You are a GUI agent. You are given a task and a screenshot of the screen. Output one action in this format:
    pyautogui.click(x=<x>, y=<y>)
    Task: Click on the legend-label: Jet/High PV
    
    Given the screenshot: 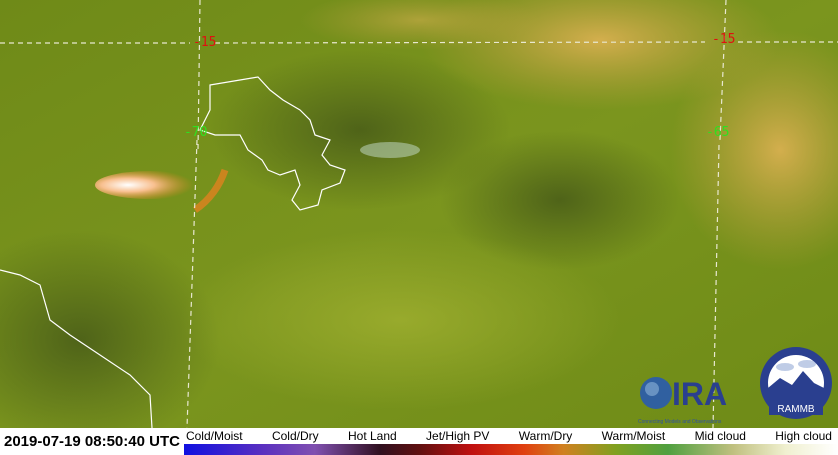 What is the action you would take?
    pyautogui.click(x=458, y=436)
    